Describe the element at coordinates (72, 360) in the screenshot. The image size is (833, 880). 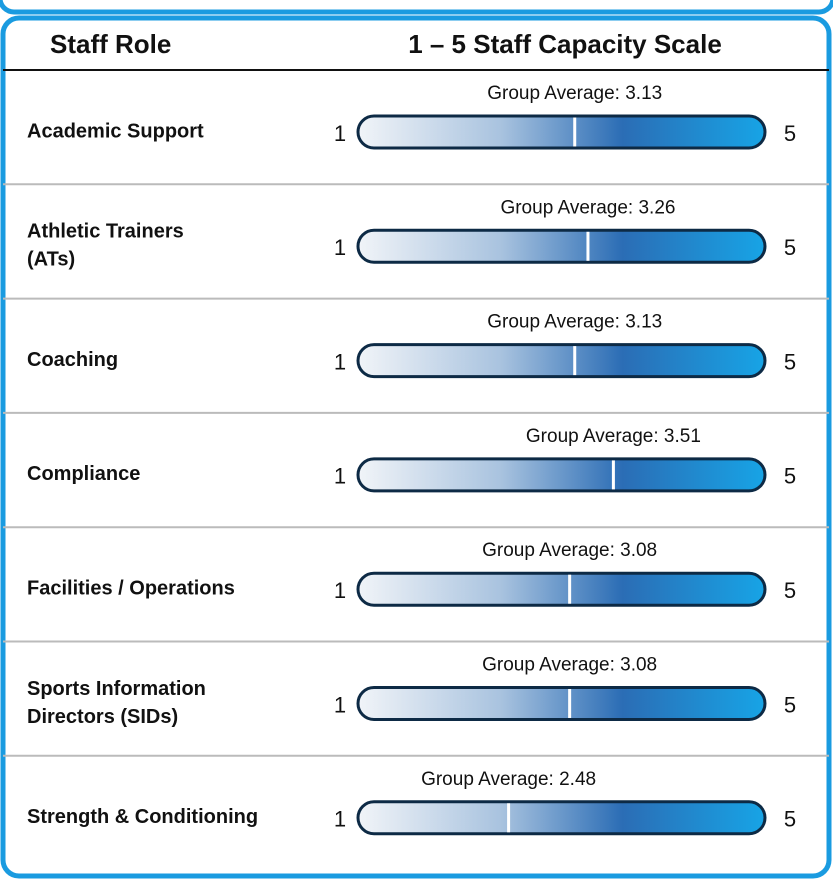
I see `role-label: Coaching` at that location.